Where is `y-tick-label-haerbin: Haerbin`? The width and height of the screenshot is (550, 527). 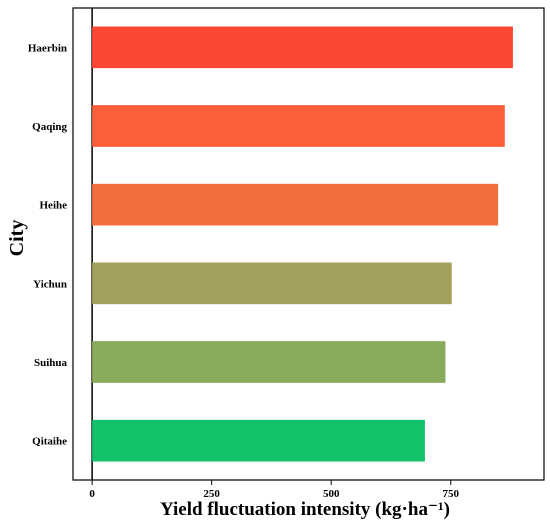 y-tick-label-haerbin: Haerbin is located at coordinates (47, 48).